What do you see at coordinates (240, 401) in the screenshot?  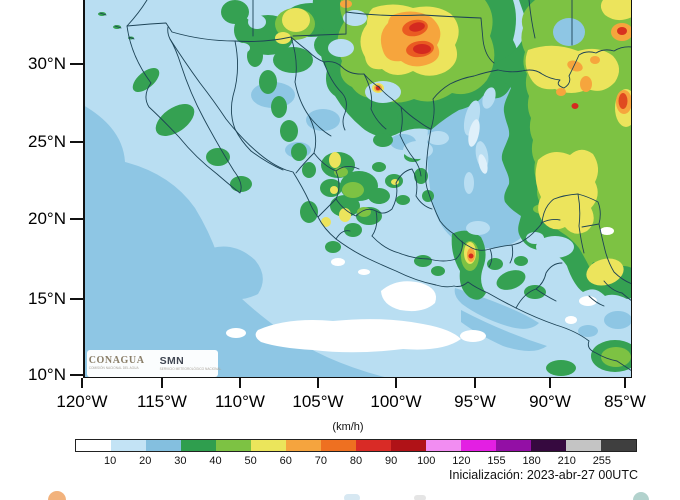 I see `lon-tick-label: 110°W` at bounding box center [240, 401].